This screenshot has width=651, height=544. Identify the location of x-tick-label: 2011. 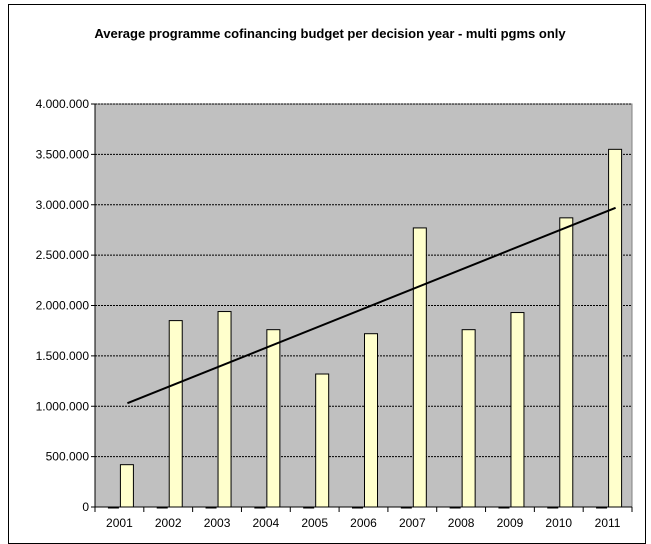
(608, 523).